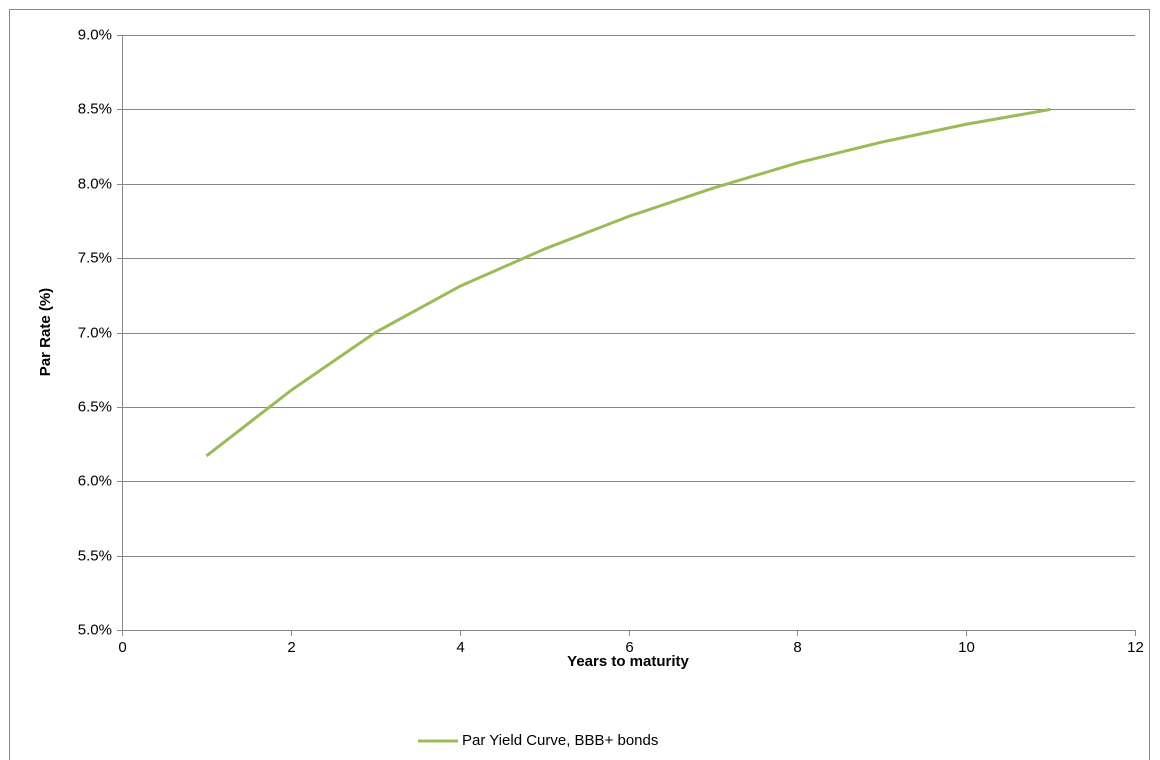 Image resolution: width=1160 pixels, height=760 pixels. Describe the element at coordinates (629, 647) in the screenshot. I see `x-tick-label: 6` at that location.